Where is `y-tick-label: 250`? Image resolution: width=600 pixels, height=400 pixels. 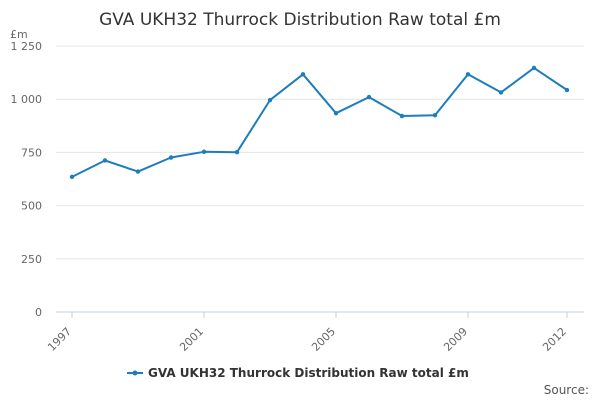
y-tick-label: 250 is located at coordinates (31, 259).